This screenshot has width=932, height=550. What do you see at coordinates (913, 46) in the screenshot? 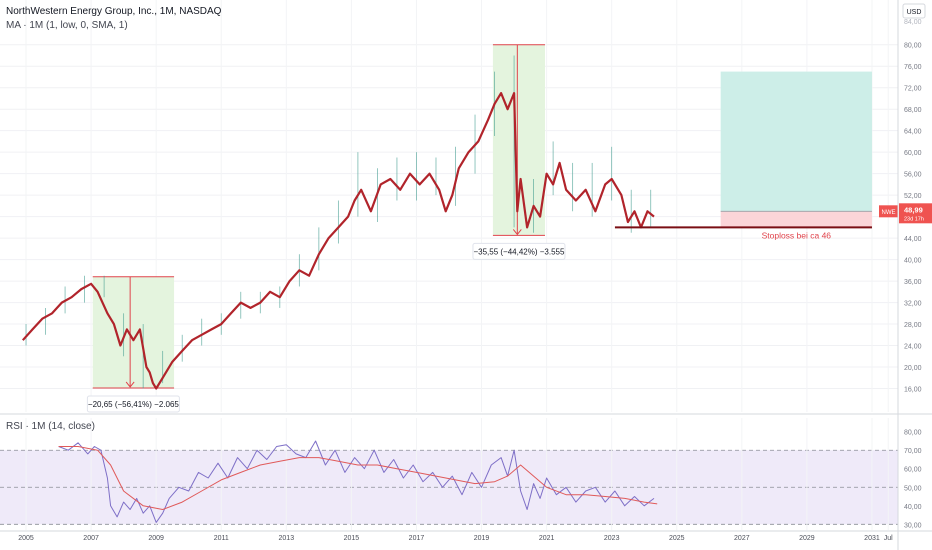
I see `price-tick-label: 80,00` at bounding box center [913, 46].